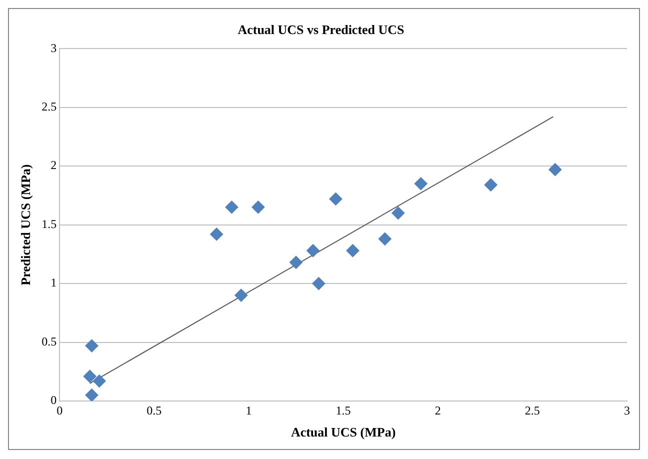 The image size is (648, 459). I want to click on y-tick-label: 0, so click(53, 400).